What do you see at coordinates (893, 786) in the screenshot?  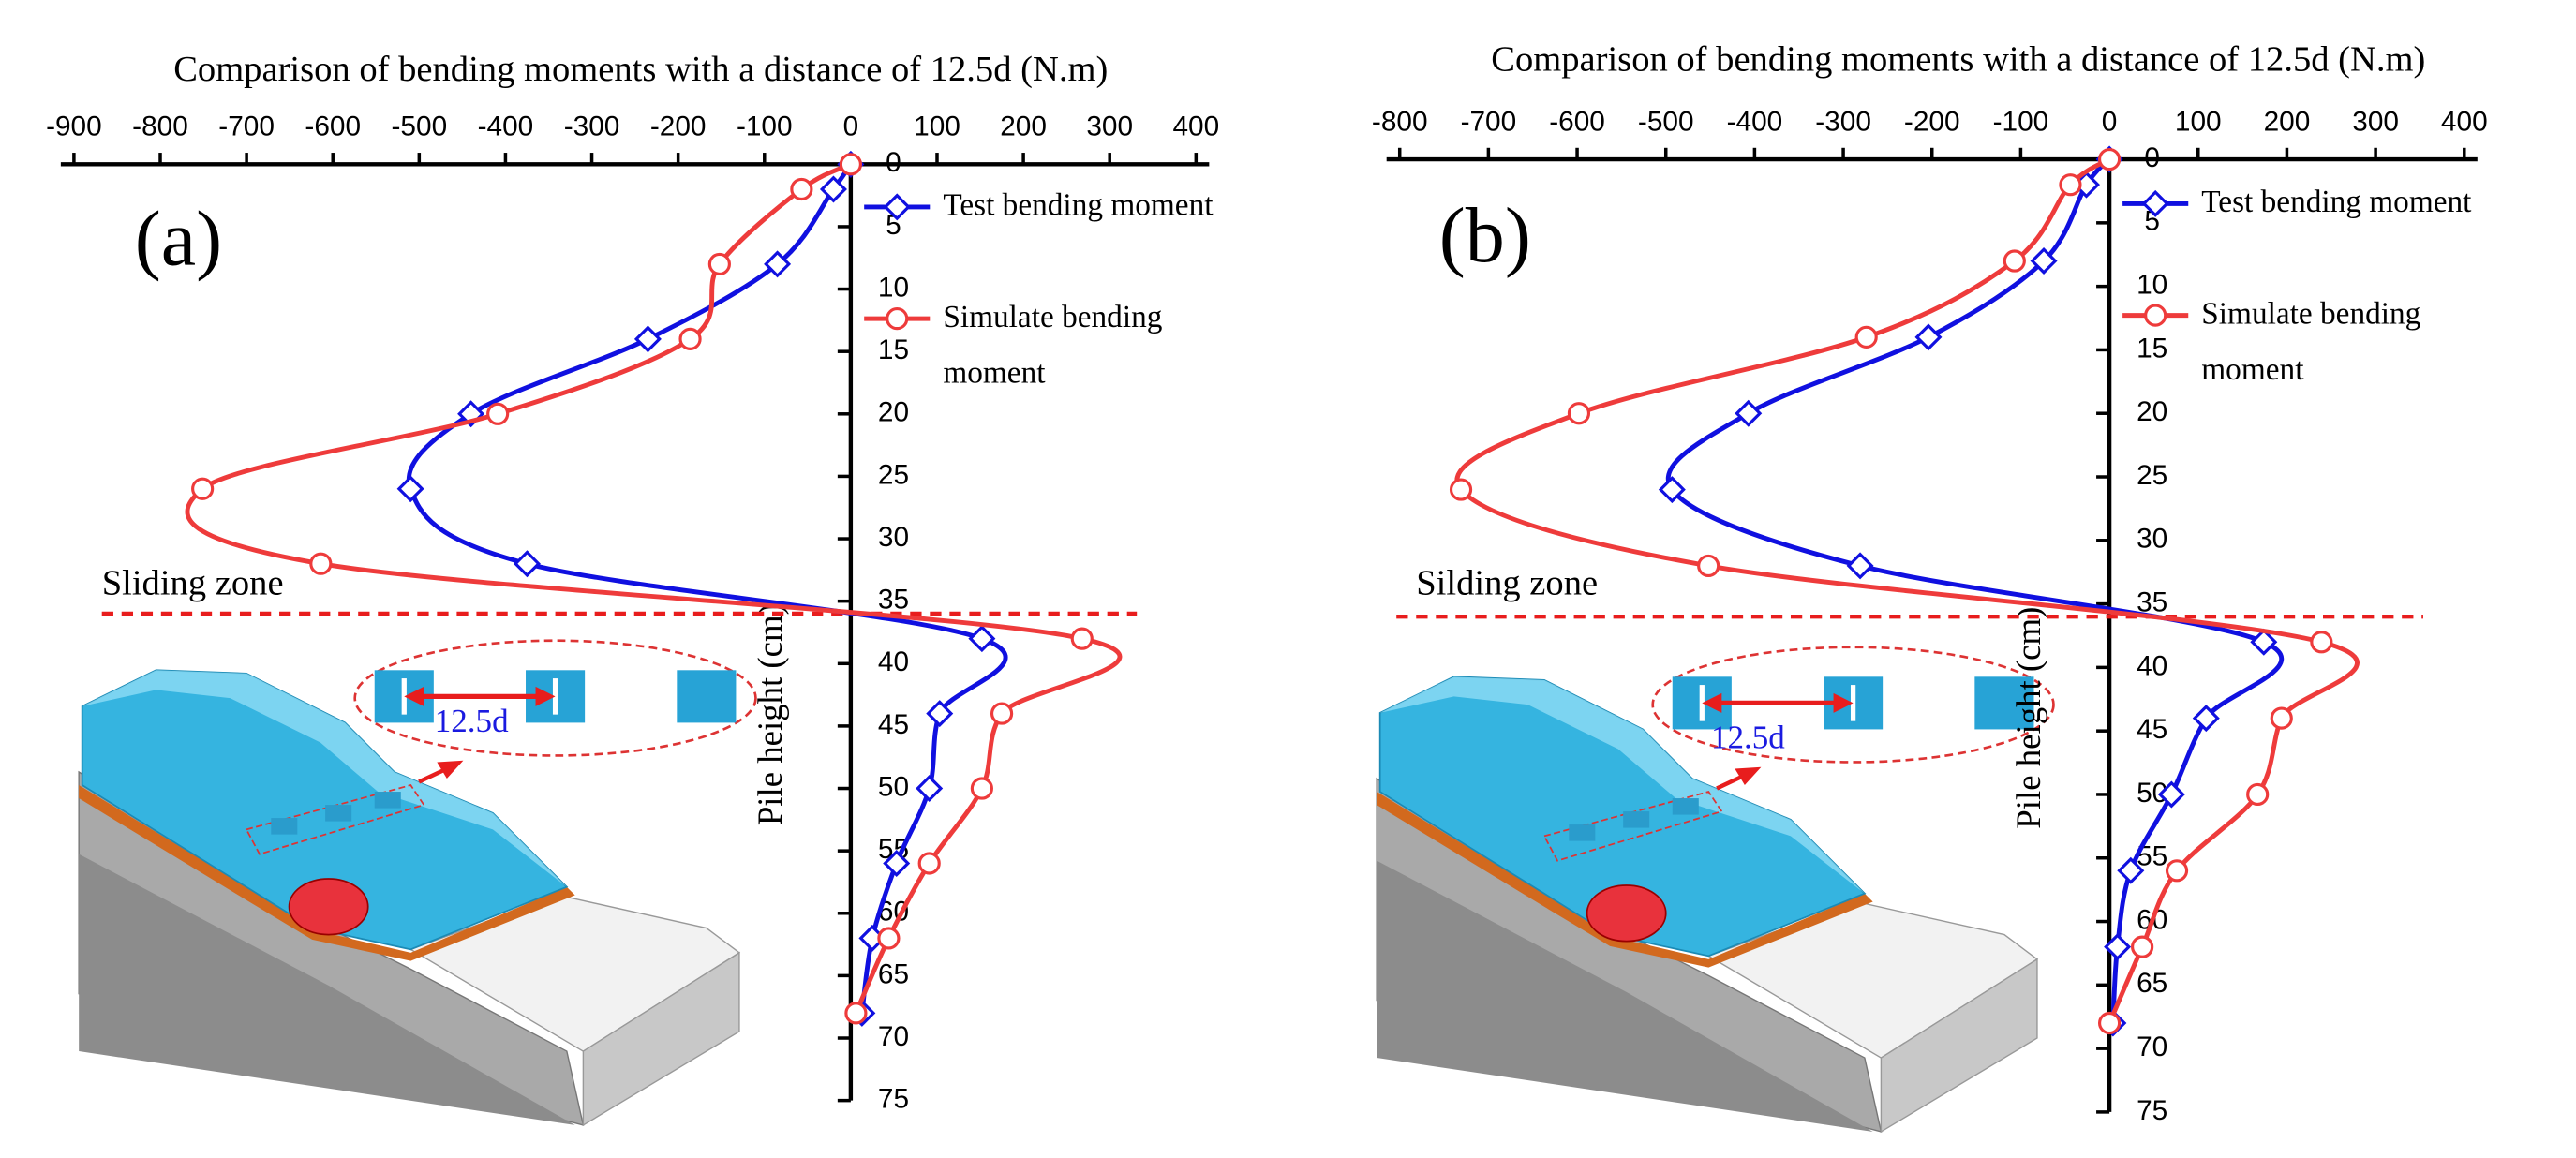 I see `y-tick-label: 50` at bounding box center [893, 786].